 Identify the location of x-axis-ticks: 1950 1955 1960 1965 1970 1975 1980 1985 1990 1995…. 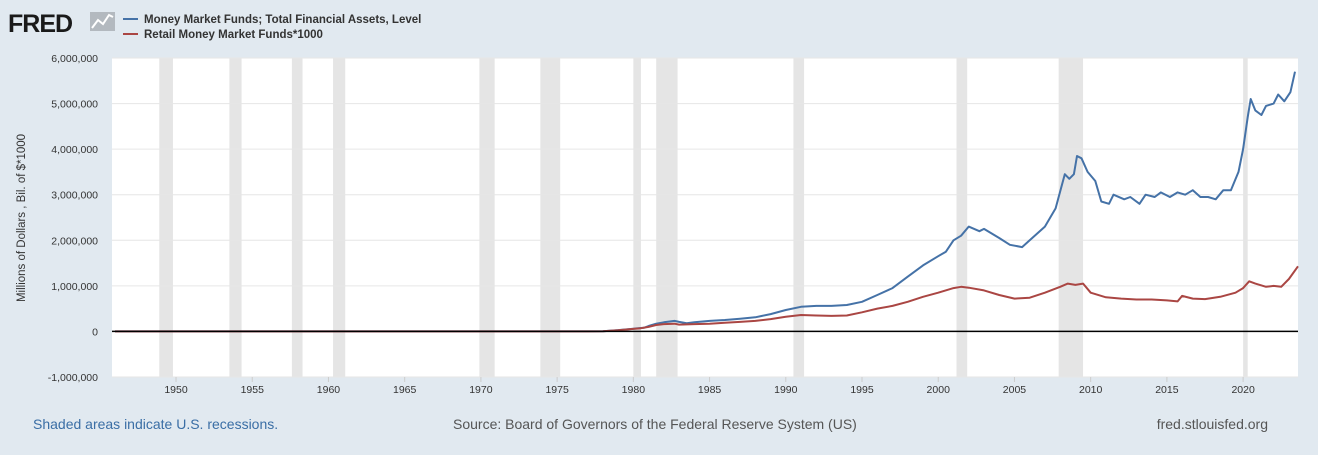
(709, 386).